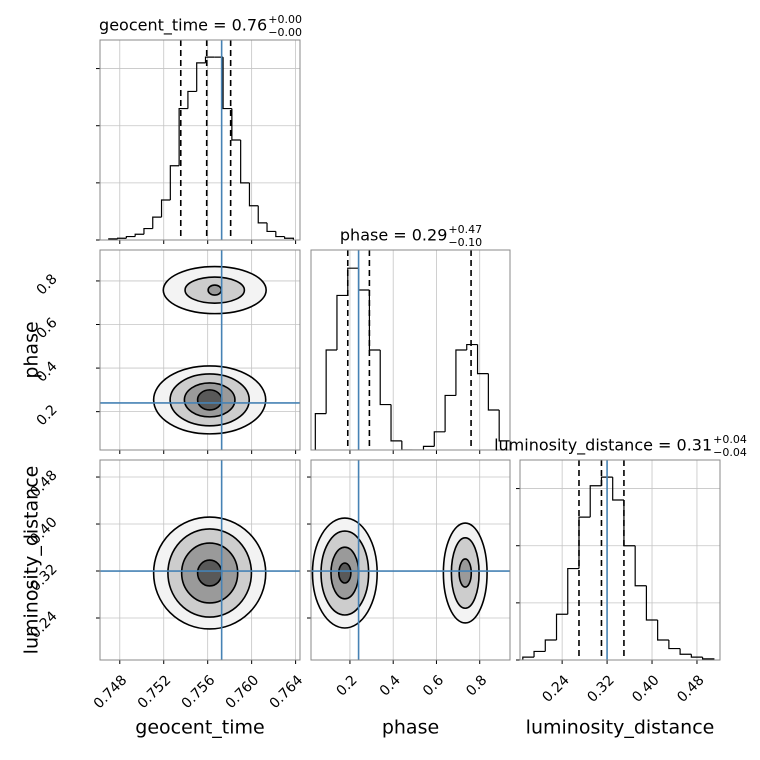 The height and width of the screenshot is (760, 760). I want to click on y-axis-label: luminosity_distance, so click(32, 560).